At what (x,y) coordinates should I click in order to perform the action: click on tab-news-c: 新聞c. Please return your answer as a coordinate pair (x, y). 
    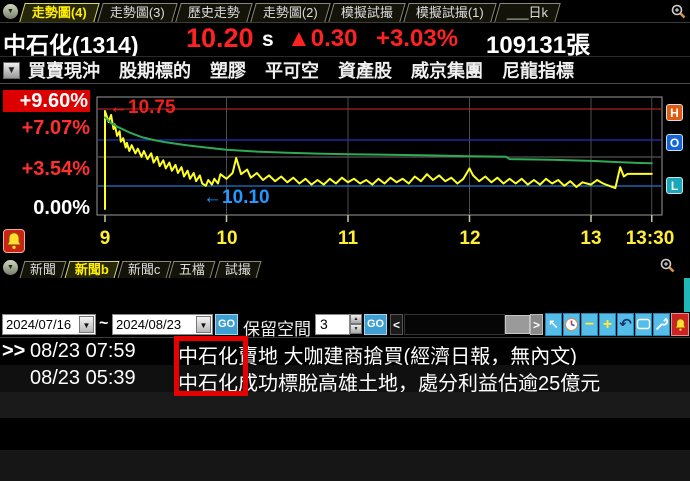
    Looking at the image, I should click on (144, 269).